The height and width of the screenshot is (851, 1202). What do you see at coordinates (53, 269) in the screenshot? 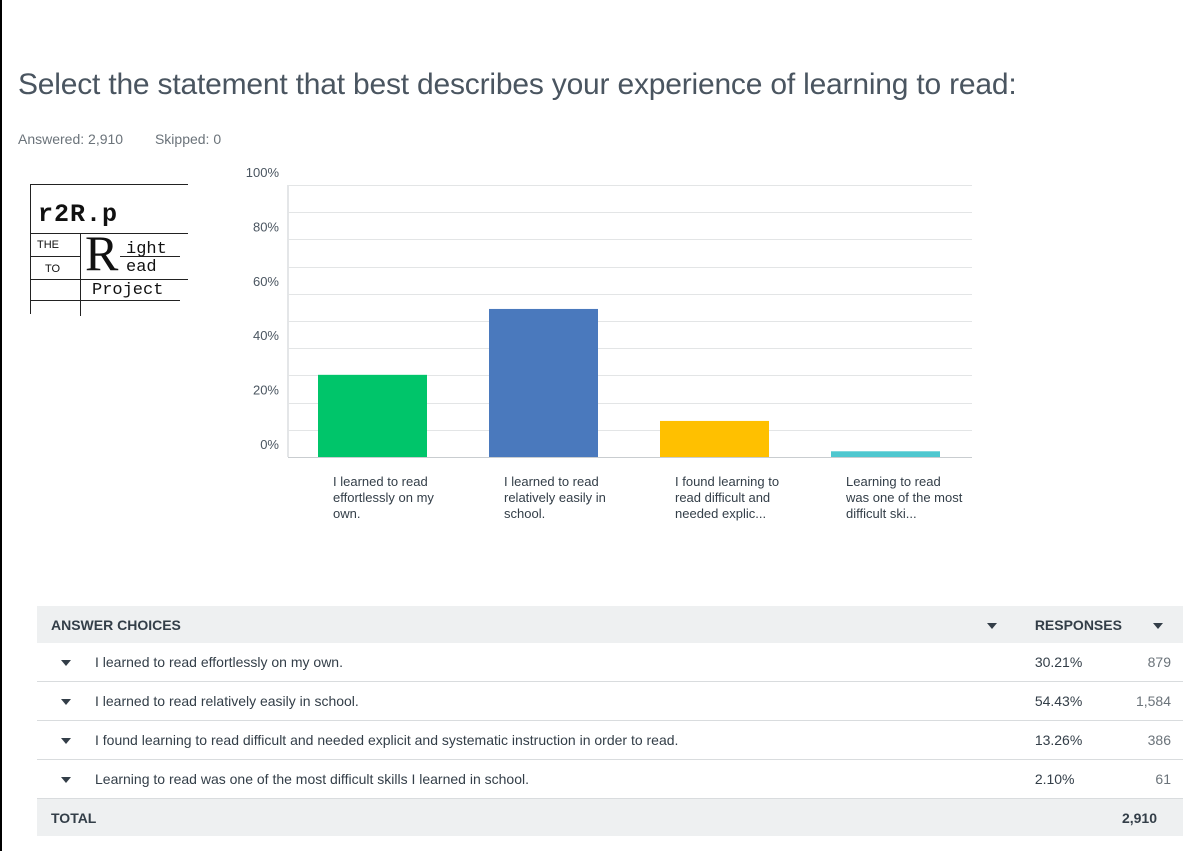
I see `logo-to: TO` at bounding box center [53, 269].